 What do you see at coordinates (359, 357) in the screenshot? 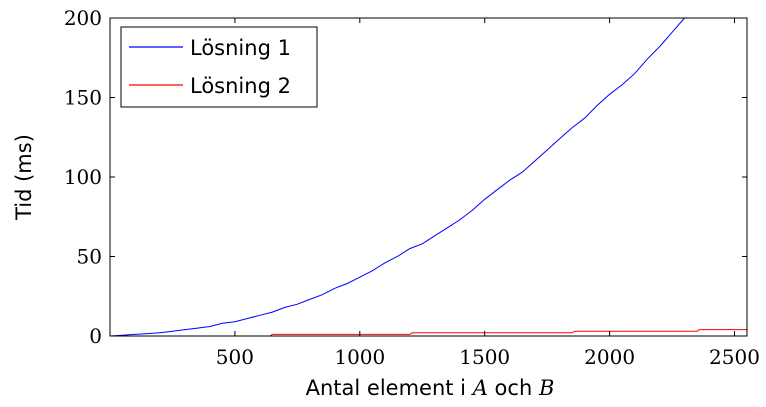
I see `x-tick-label: 1000` at bounding box center [359, 357].